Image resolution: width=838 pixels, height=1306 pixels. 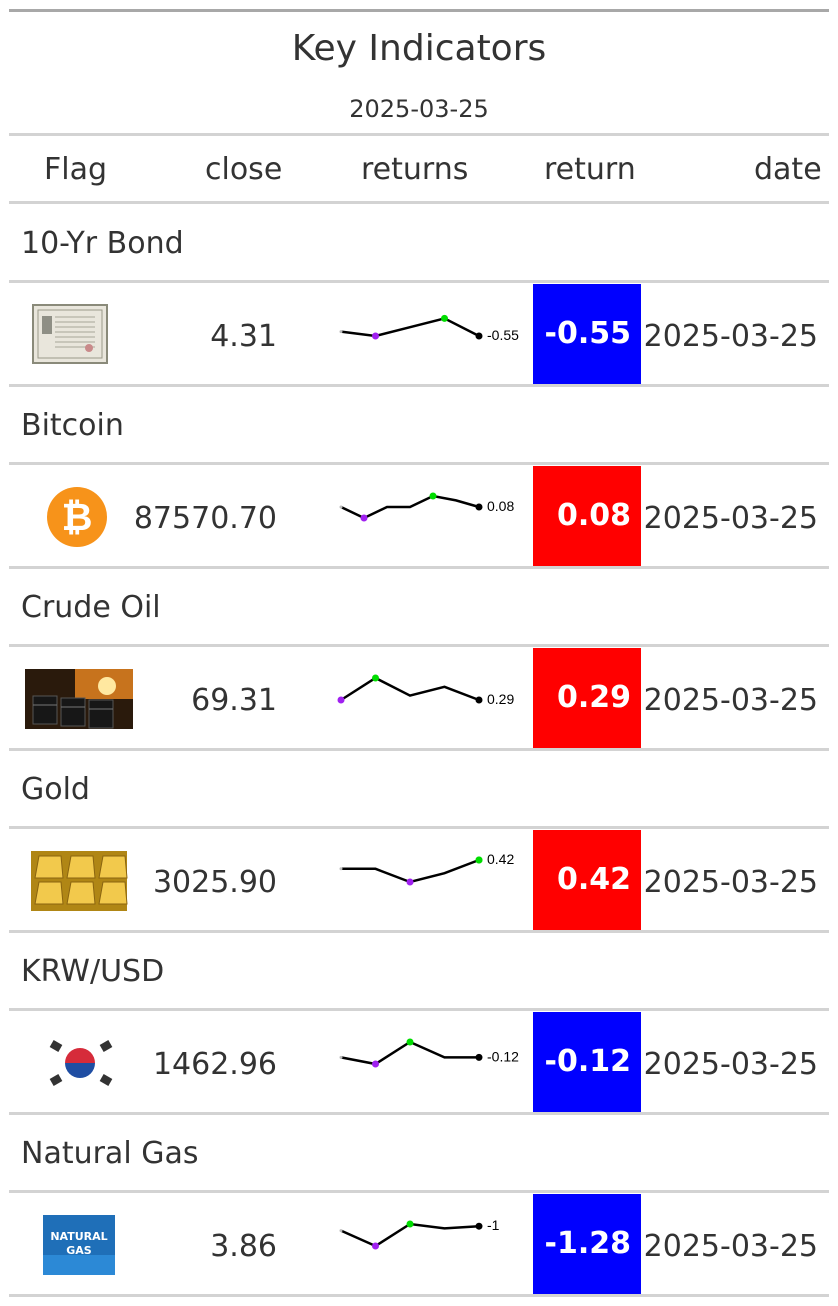 I want to click on returns-sparkline: 0.42, so click(x=439, y=882).